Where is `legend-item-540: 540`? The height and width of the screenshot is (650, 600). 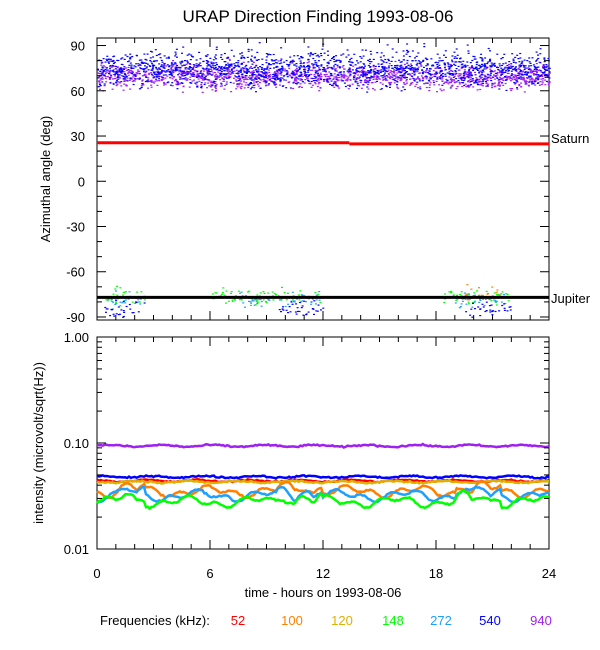
legend-item-540: 540 is located at coordinates (490, 620).